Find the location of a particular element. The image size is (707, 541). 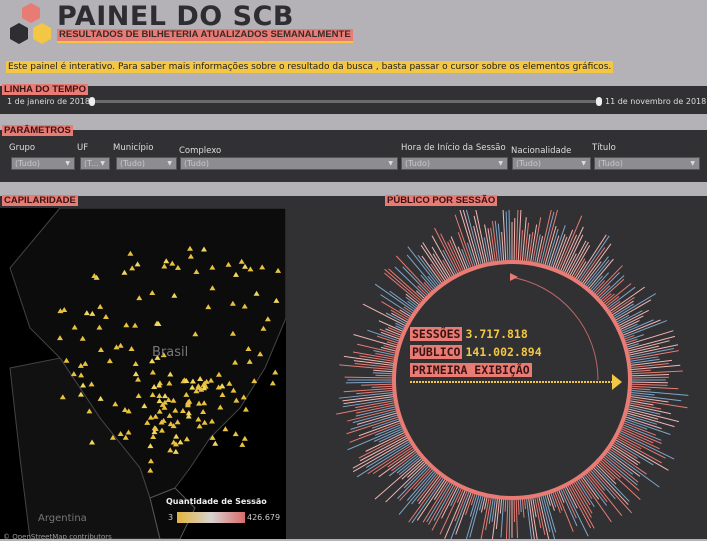

capilaridade-label: CAPILARIDADE is located at coordinates (40, 200).